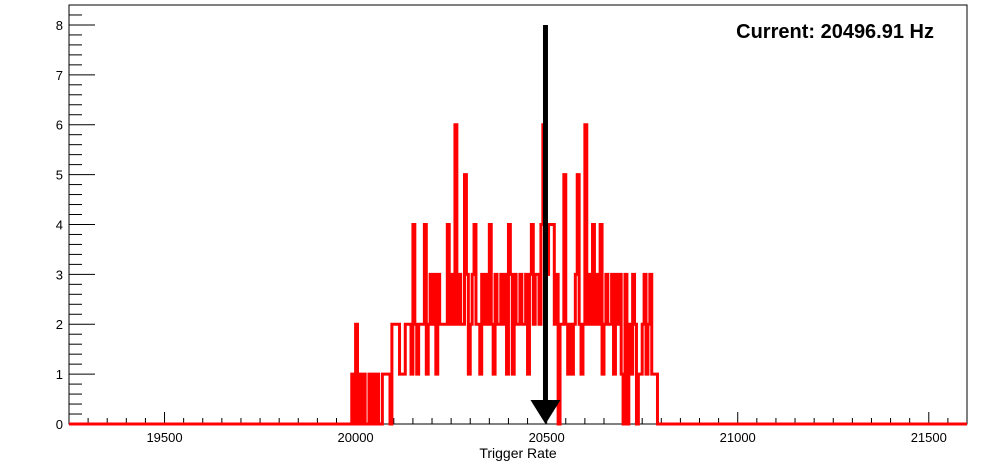 Image resolution: width=996 pixels, height=472 pixels. I want to click on y-tick-label: 1, so click(59, 374).